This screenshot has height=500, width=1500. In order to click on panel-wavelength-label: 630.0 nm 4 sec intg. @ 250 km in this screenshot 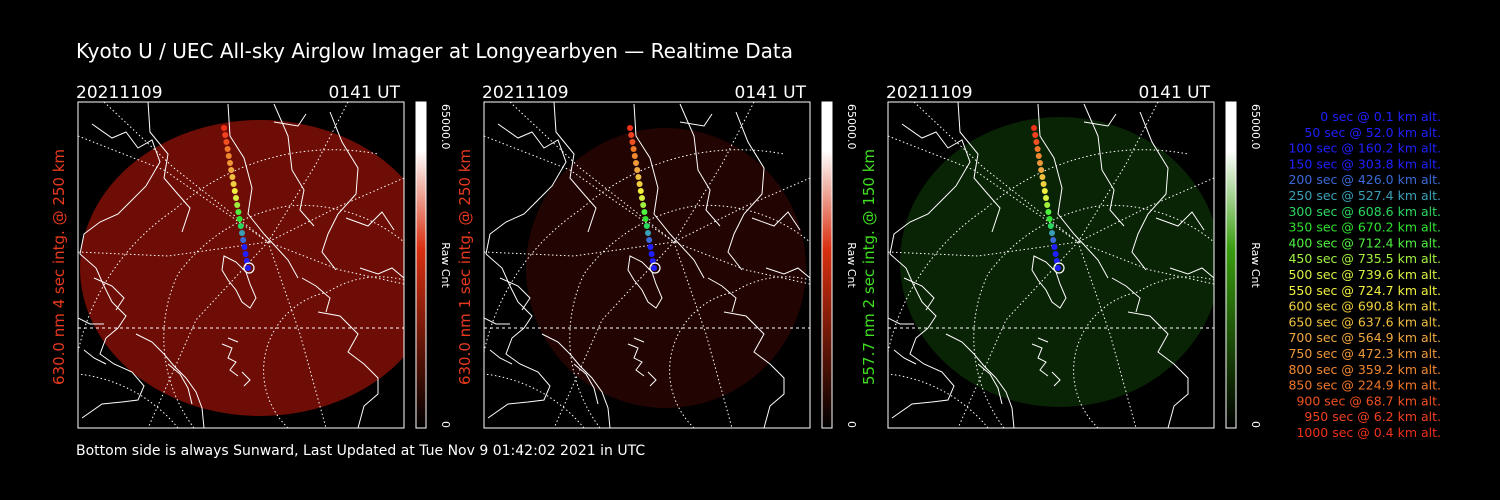, I will do `click(59, 267)`.